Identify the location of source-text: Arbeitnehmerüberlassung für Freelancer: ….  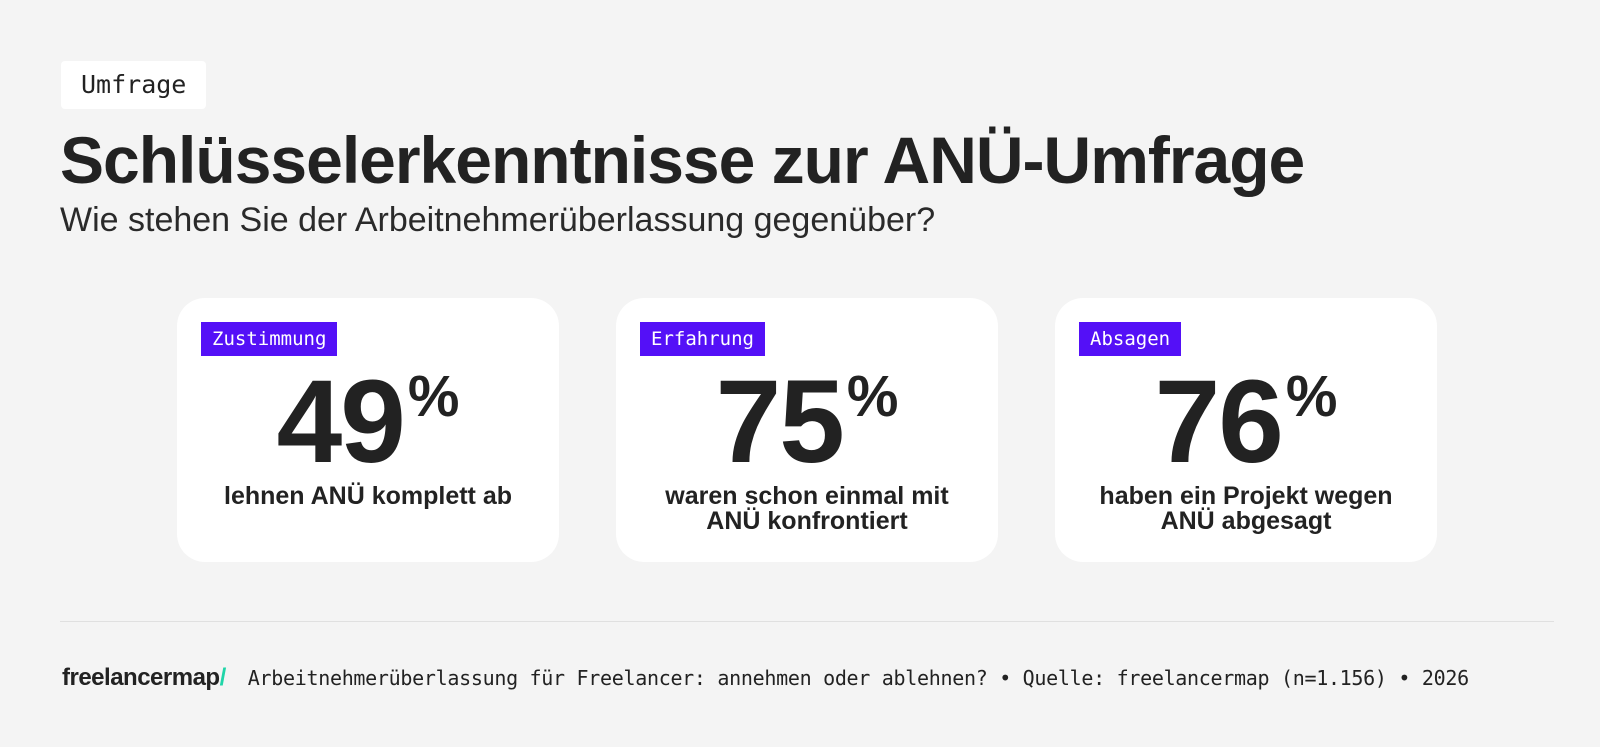
(858, 678).